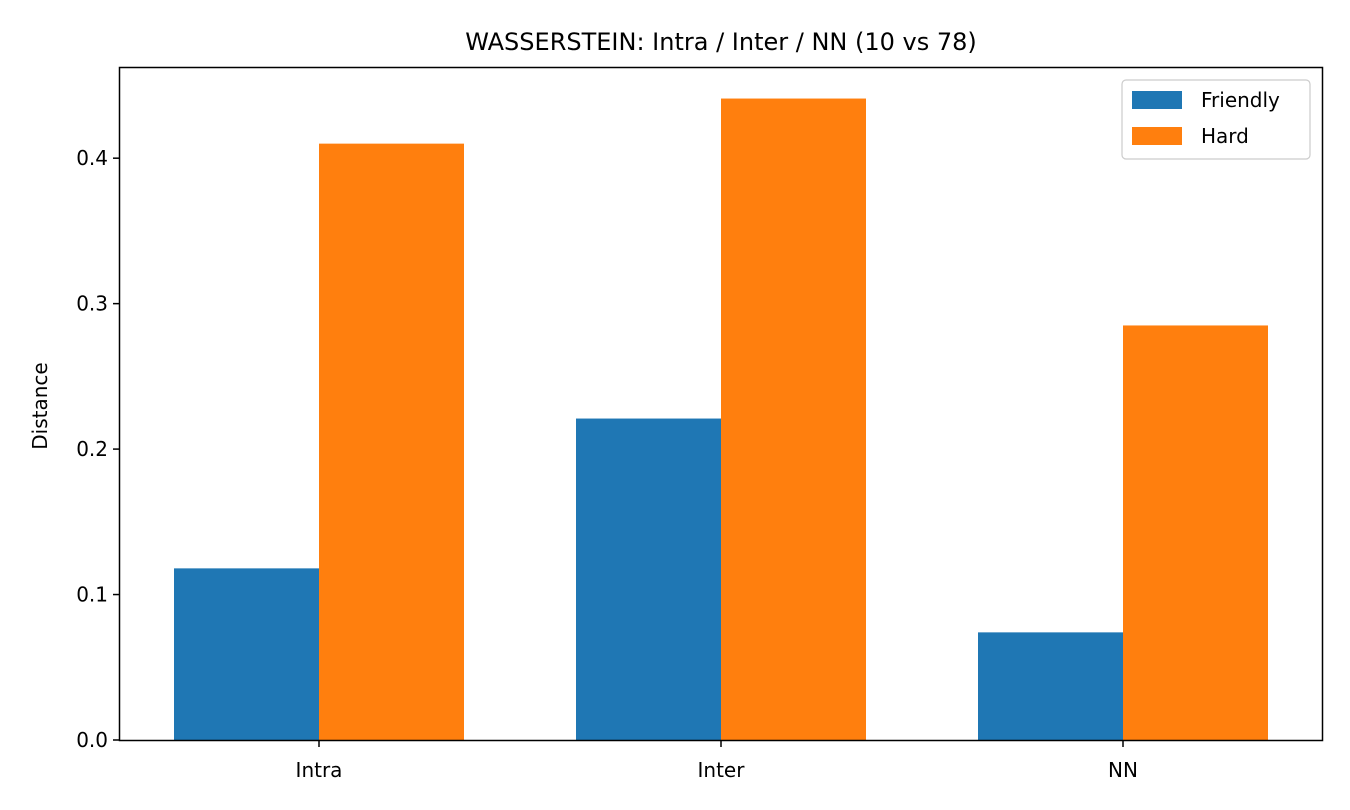 This screenshot has width=1350, height=810. What do you see at coordinates (319, 770) in the screenshot?
I see `x-tick-label-intra: Intra` at bounding box center [319, 770].